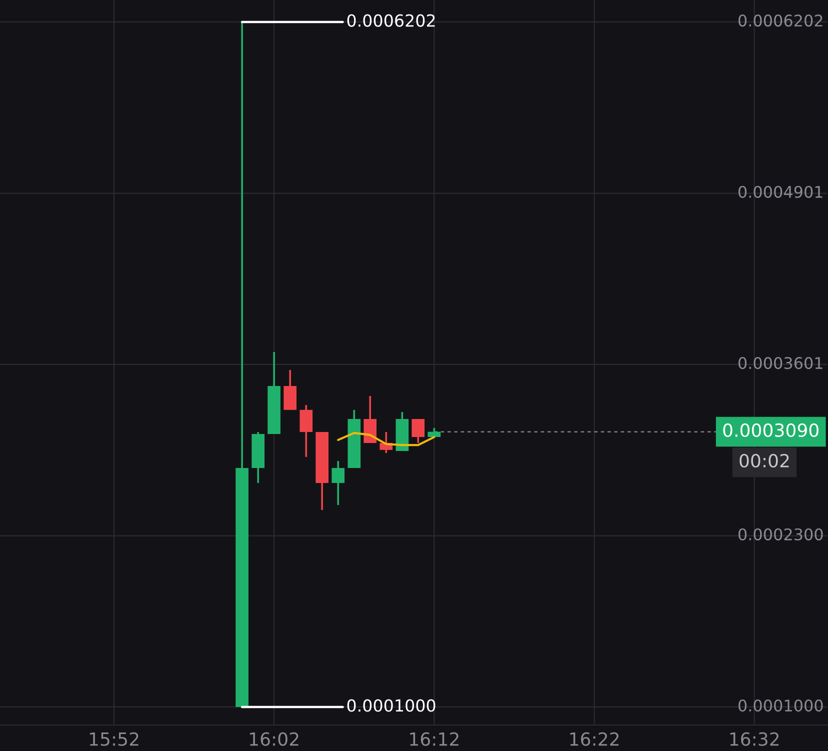 This screenshot has width=828, height=751. I want to click on x-tick-label: 16:02, so click(274, 739).